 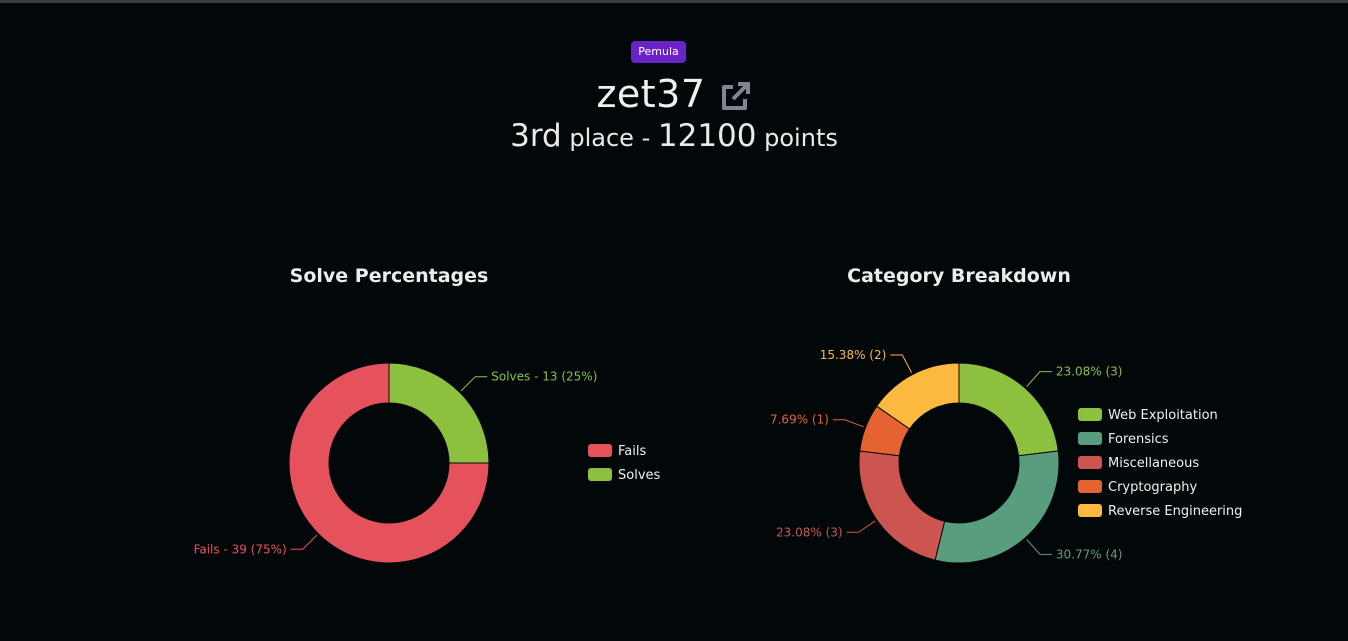 I want to click on points-value: 12100, so click(x=707, y=136).